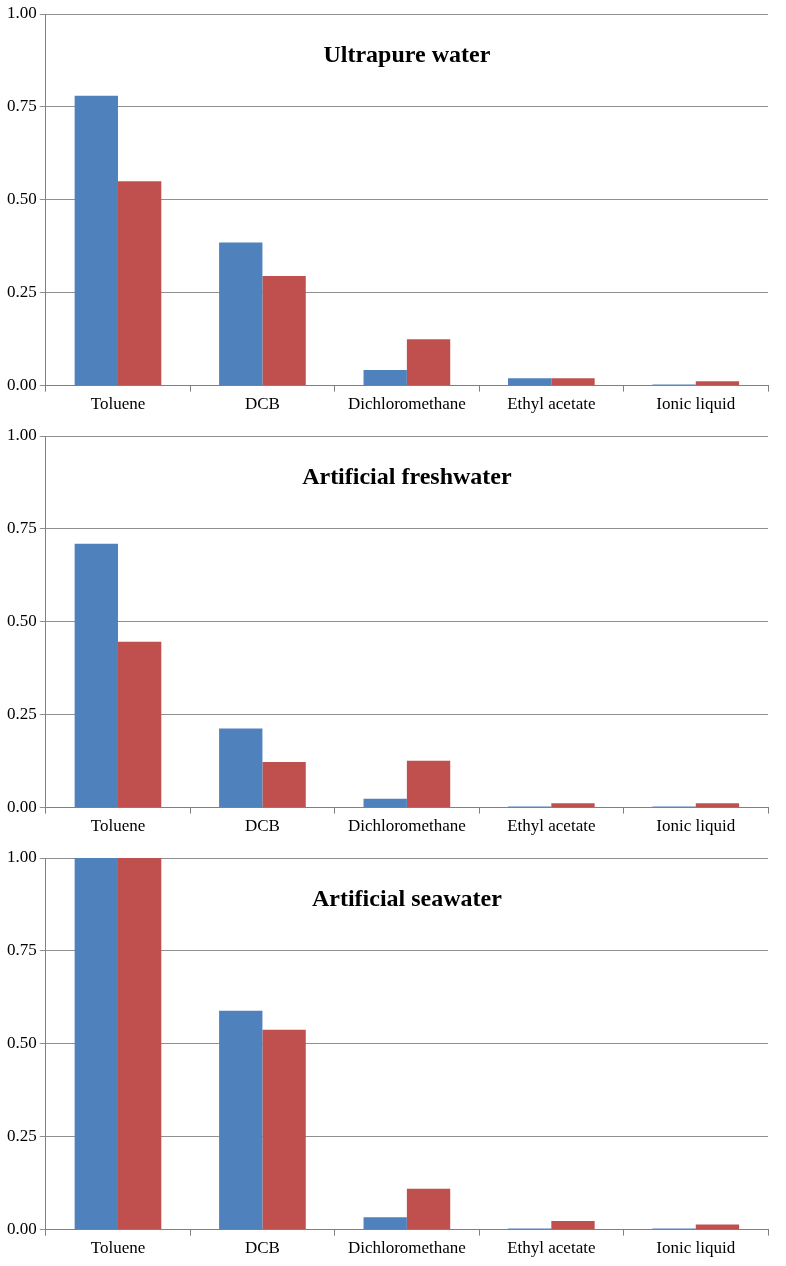  I want to click on text: Artificial freshwater, so click(407, 476).